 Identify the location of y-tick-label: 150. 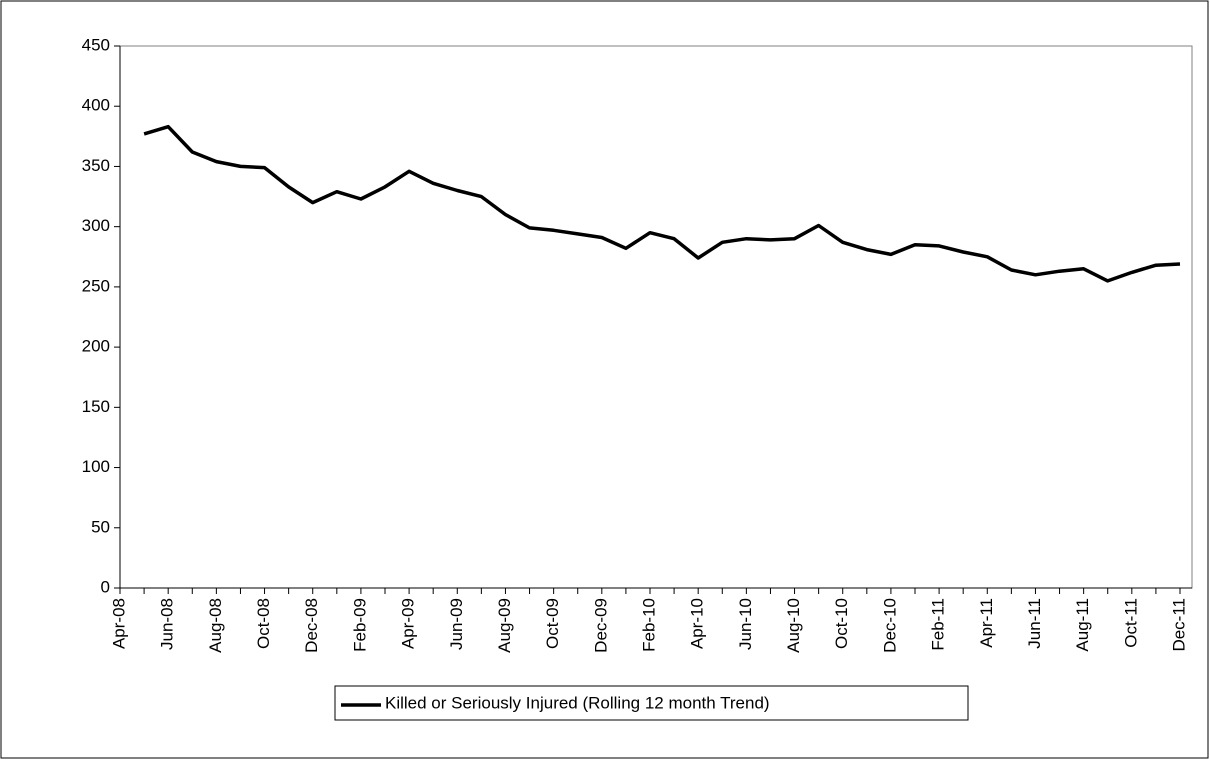
(96, 406).